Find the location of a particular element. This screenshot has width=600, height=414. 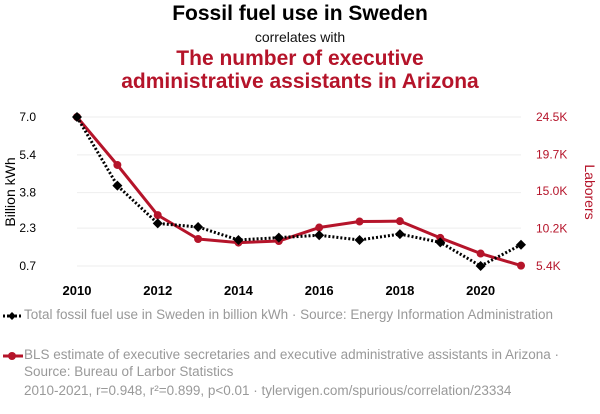

chart-title: Fossil fuel use in Sweden is located at coordinates (300, 13).